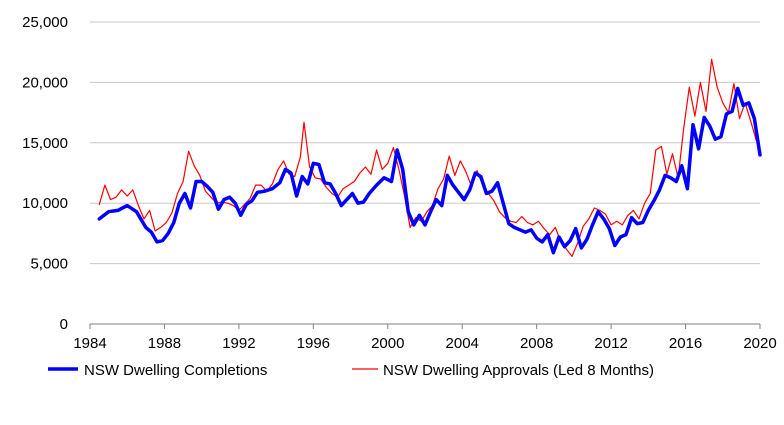 The height and width of the screenshot is (425, 784). I want to click on x-tick-label: 1992, so click(238, 343).